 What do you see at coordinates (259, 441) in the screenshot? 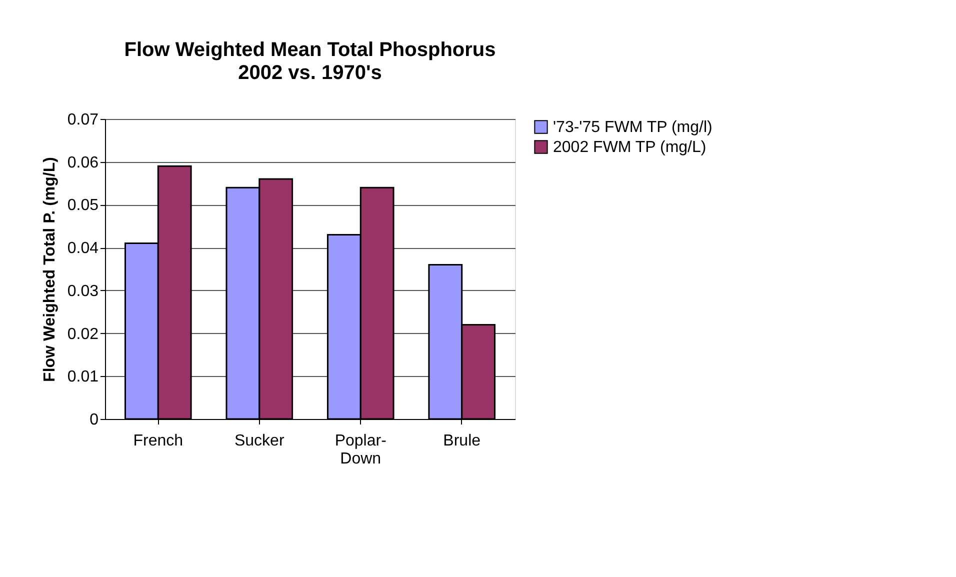
I see `x-tick-label: Sucker` at bounding box center [259, 441].